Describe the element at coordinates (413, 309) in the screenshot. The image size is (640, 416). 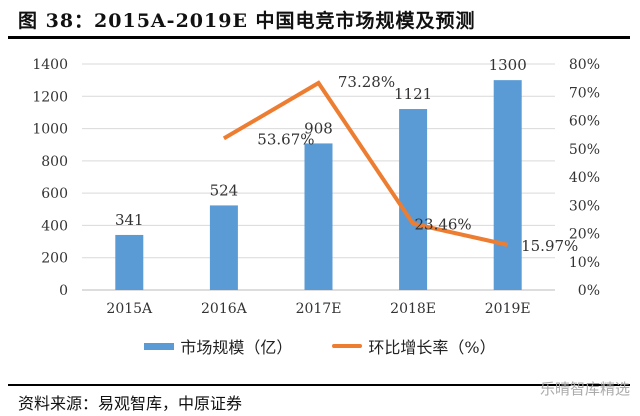
I see `x-tick-label: 2018E` at that location.